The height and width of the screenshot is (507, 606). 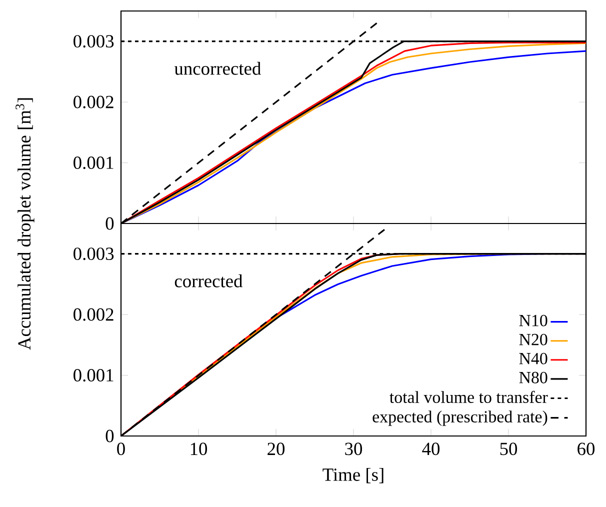 What do you see at coordinates (353, 449) in the screenshot?
I see `x-tick-label: 30` at bounding box center [353, 449].